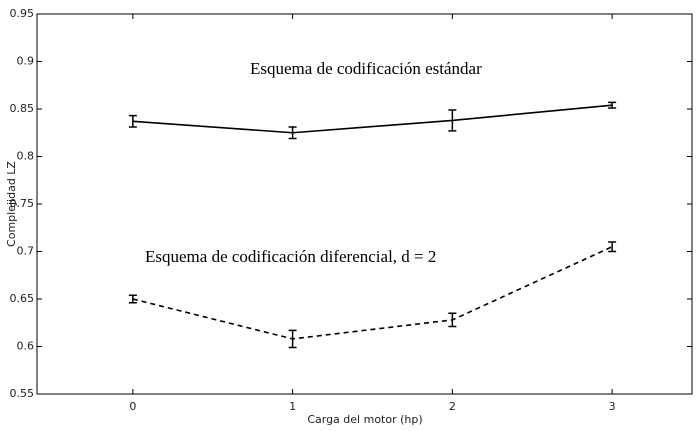  What do you see at coordinates (364, 419) in the screenshot?
I see `x-axis-label: Carga del motor (hp)` at bounding box center [364, 419].